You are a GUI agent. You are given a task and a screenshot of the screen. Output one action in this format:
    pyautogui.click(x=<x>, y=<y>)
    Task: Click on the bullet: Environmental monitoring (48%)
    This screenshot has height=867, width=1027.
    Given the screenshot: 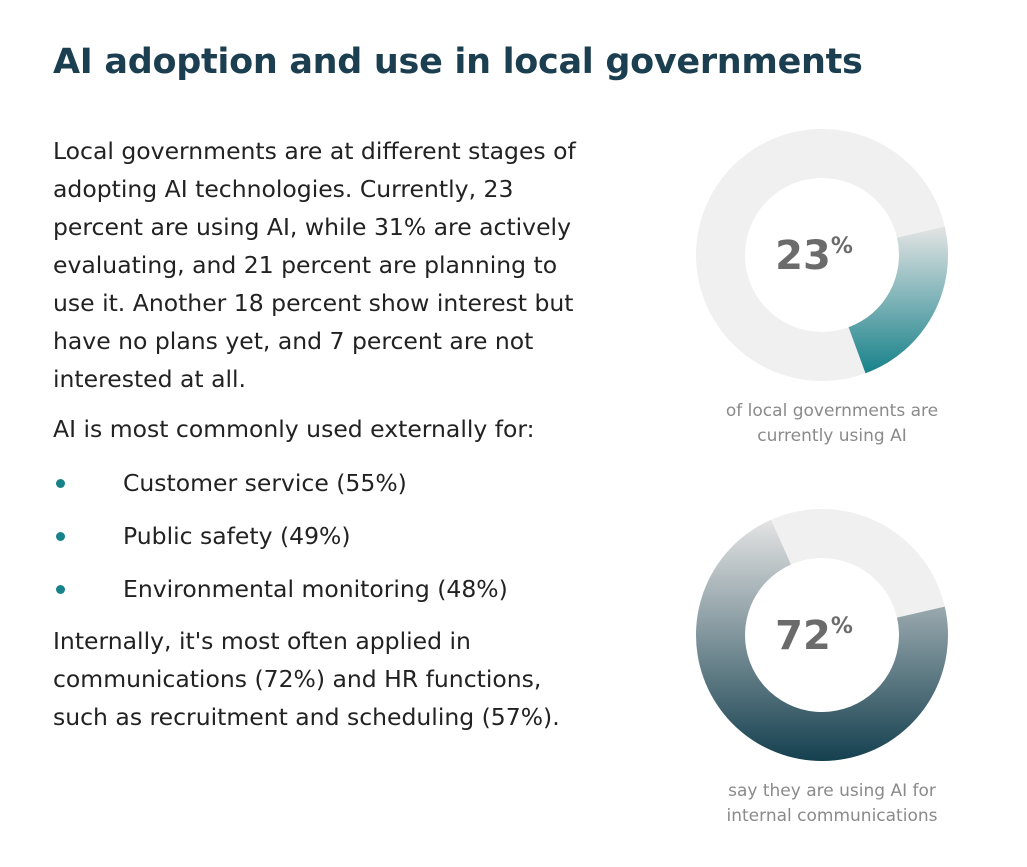 What is the action you would take?
    pyautogui.click(x=280, y=596)
    